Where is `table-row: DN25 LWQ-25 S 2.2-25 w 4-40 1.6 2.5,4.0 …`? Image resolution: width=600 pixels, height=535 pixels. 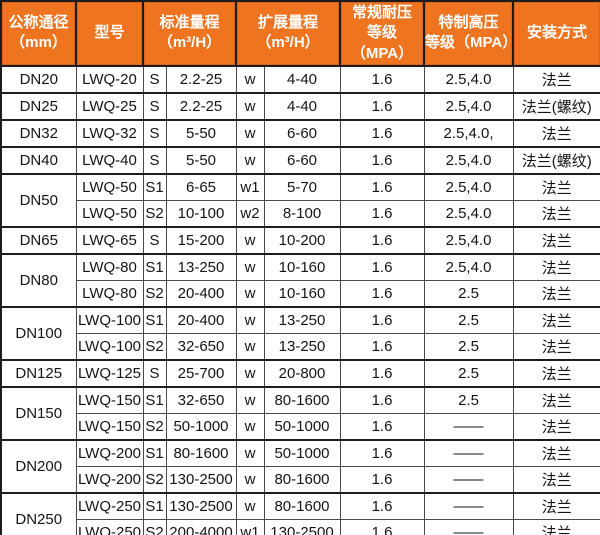
table-row: DN25 LWQ-25 S 2.2-25 w 4-40 1.6 2.5,4.0 … is located at coordinates (300, 106).